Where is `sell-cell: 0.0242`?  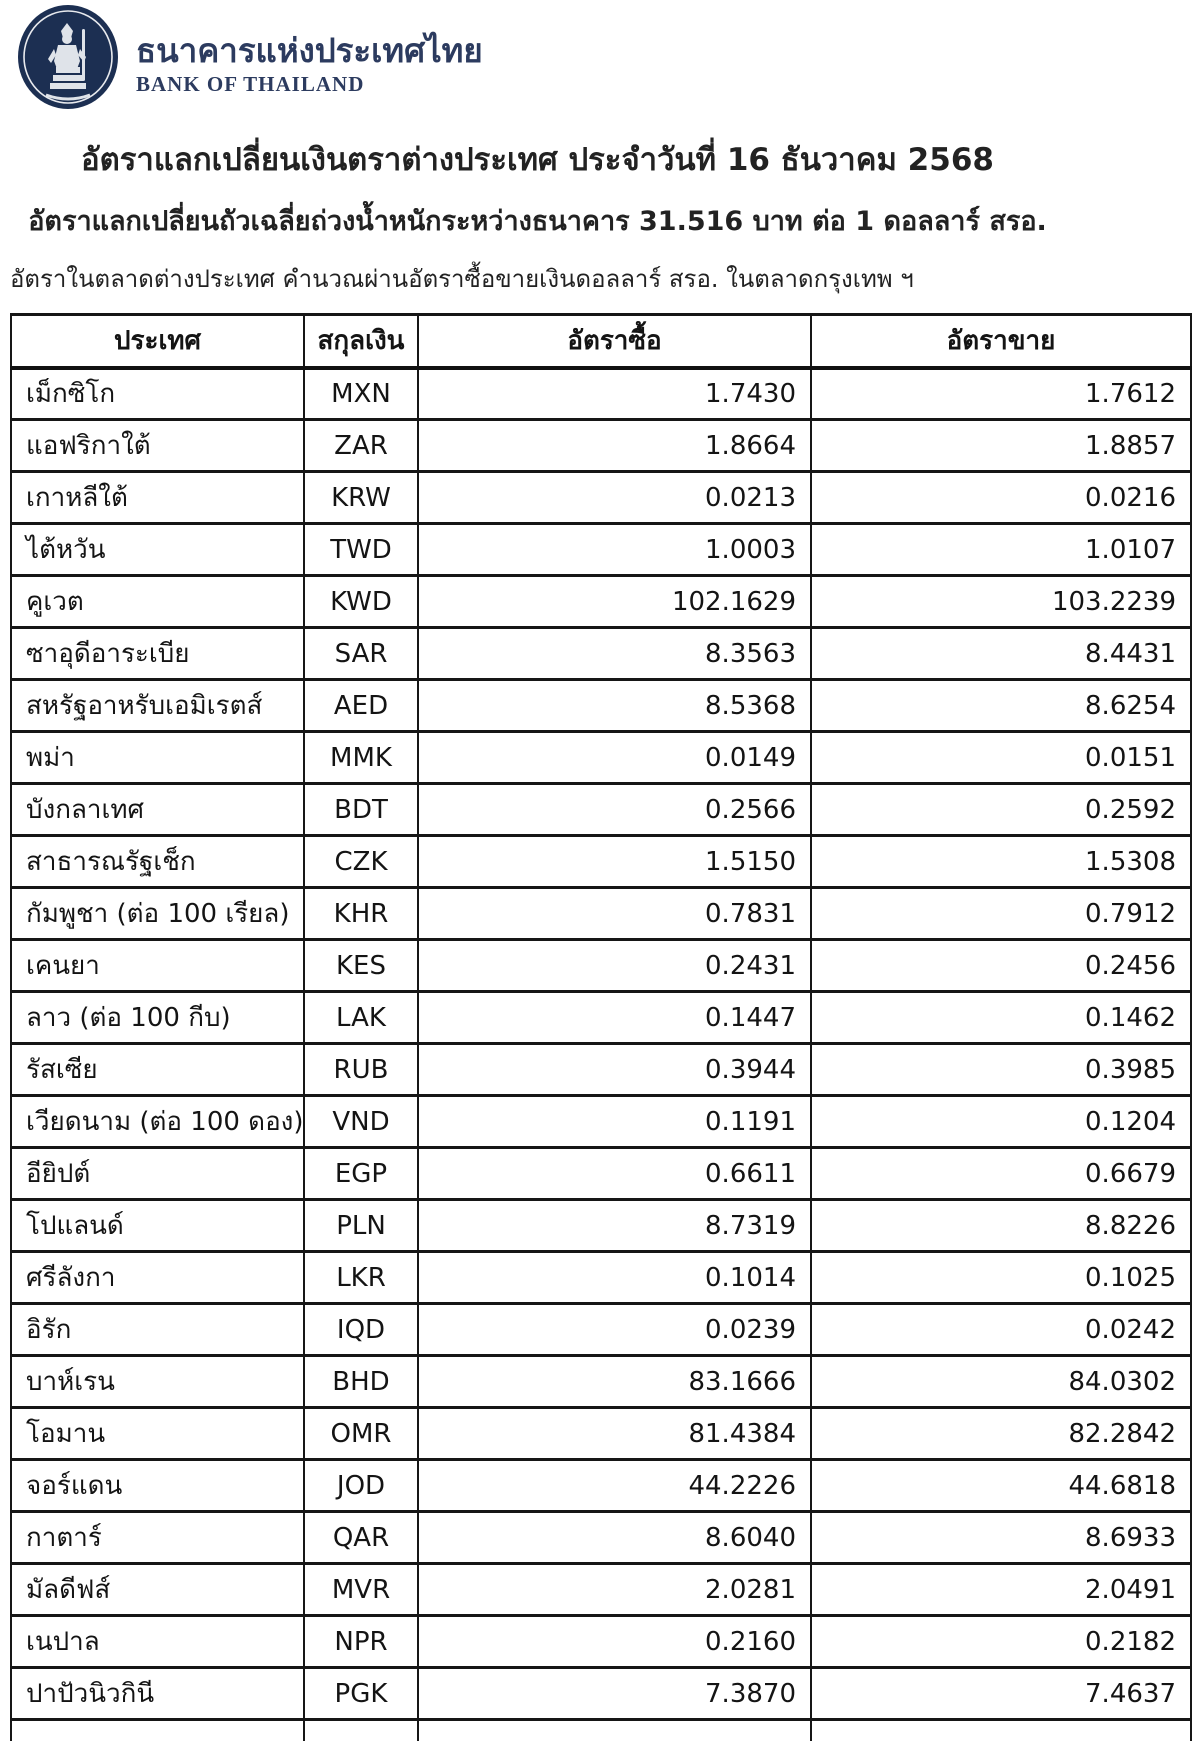 sell-cell: 0.0242 is located at coordinates (1001, 1329).